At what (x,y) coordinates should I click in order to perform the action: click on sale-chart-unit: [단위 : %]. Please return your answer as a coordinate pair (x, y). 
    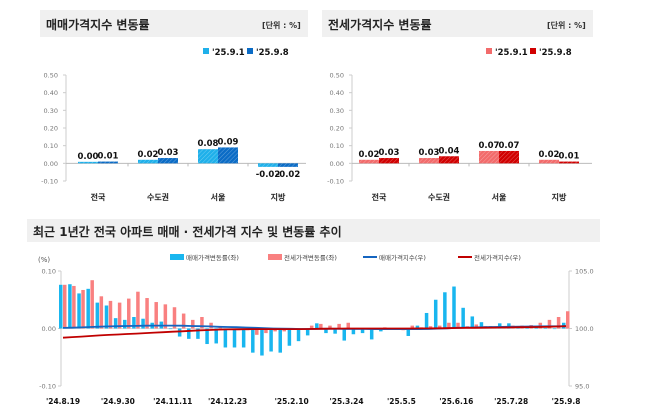
    Looking at the image, I should click on (281, 25).